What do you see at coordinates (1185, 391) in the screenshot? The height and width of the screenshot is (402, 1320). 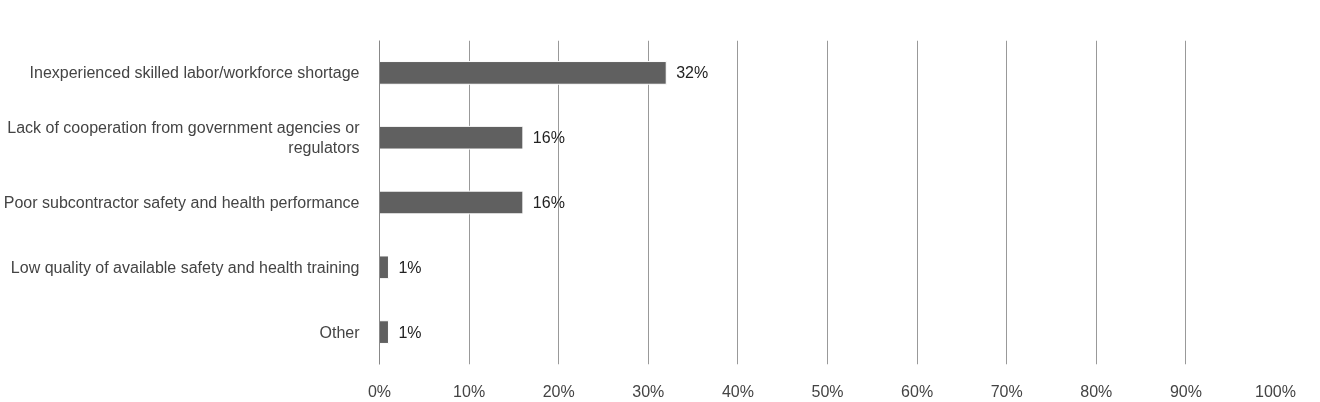 I see `x-tick-label: 90%` at bounding box center [1185, 391].